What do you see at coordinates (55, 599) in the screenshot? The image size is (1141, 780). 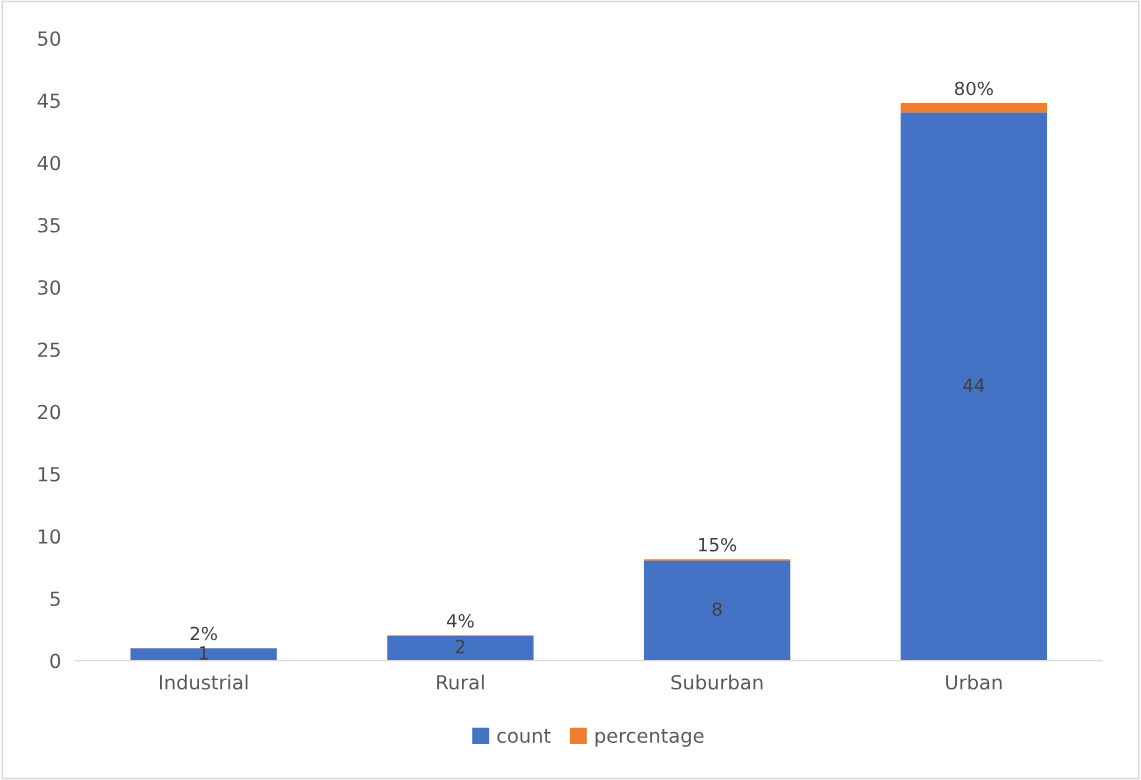 I see `y-tick-label: 5` at bounding box center [55, 599].